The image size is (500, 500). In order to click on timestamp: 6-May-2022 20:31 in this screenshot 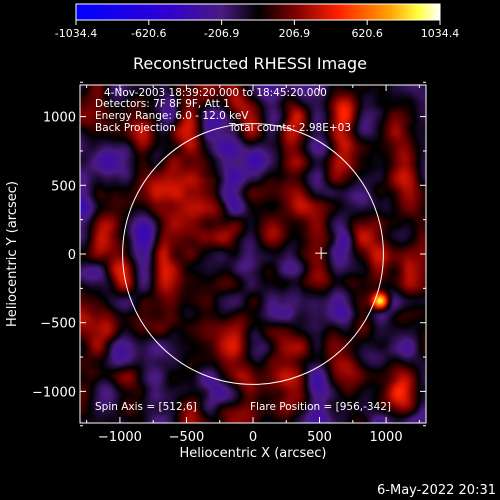, I will do `click(436, 490)`.